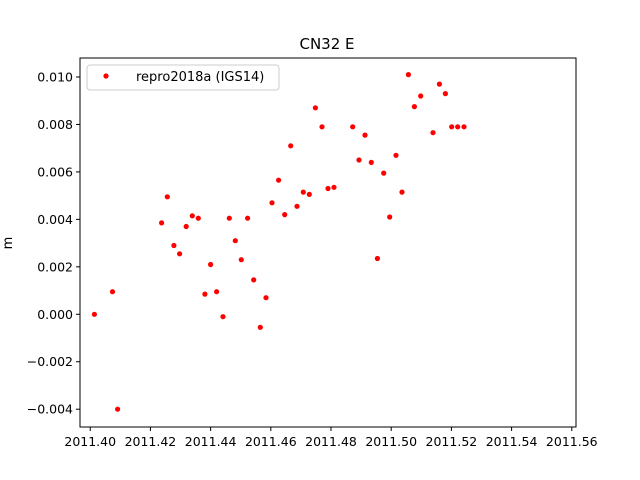  I want to click on x-tick-label: 2011.44, so click(211, 441).